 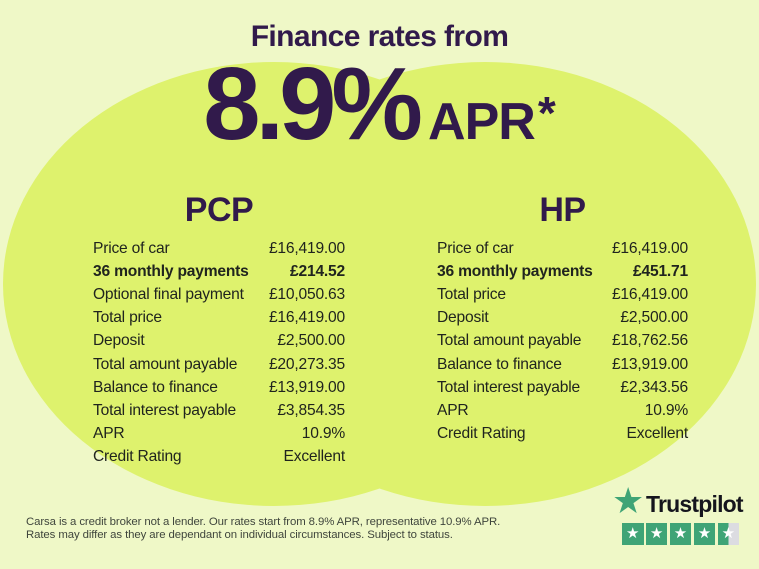 I want to click on trustpilot-brand-name: Trustpilot, so click(x=695, y=504).